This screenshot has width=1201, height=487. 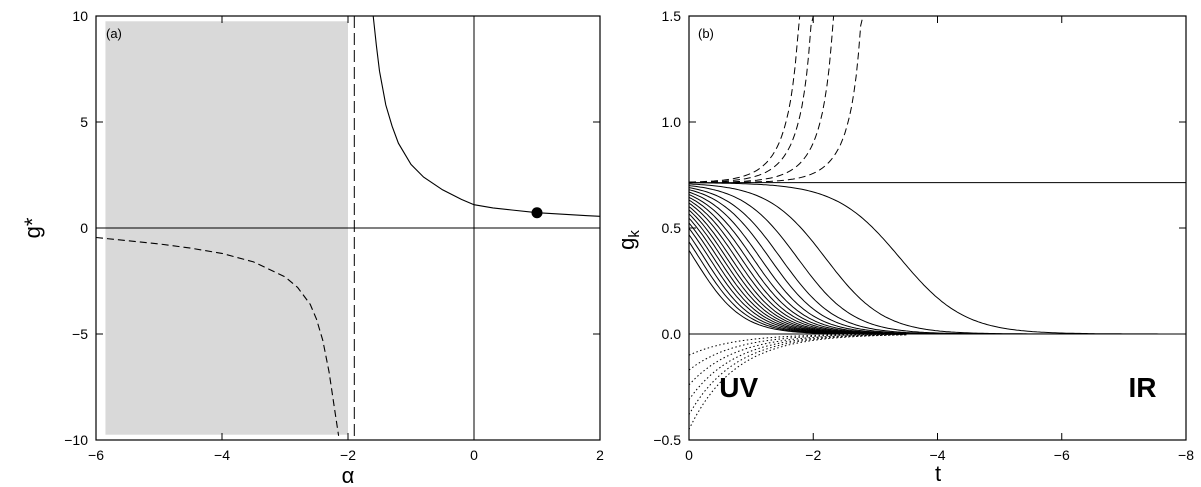 I want to click on series-solid-curve, so click(x=486, y=116).